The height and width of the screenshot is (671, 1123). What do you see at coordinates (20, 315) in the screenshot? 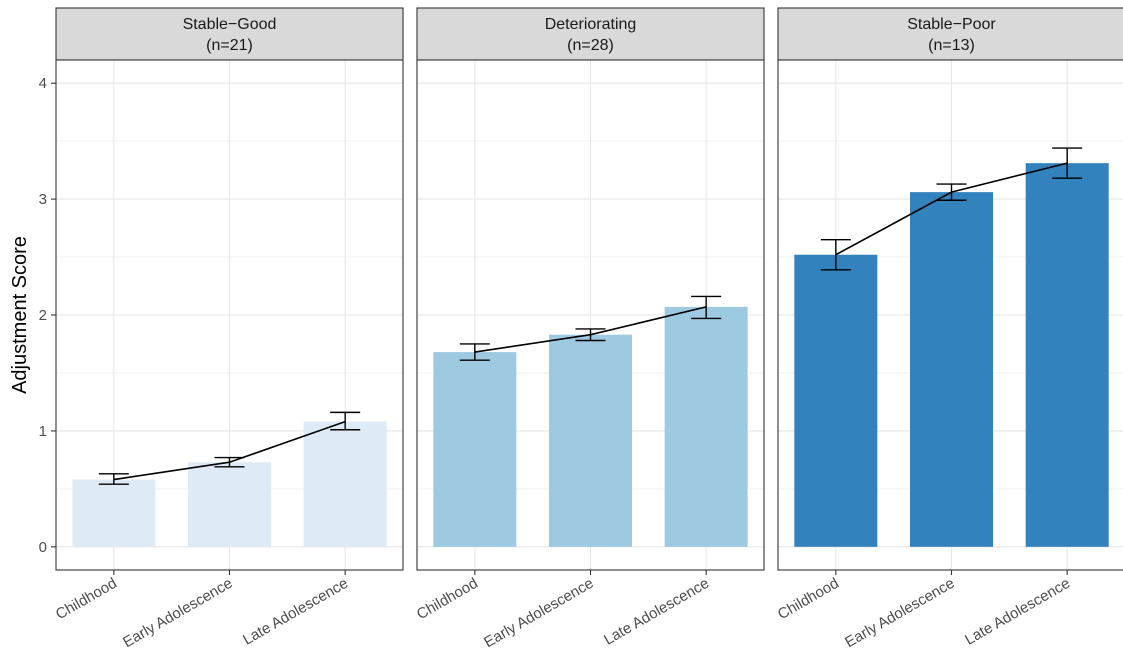
I see `y-axis-title: Adjustment Score` at bounding box center [20, 315].